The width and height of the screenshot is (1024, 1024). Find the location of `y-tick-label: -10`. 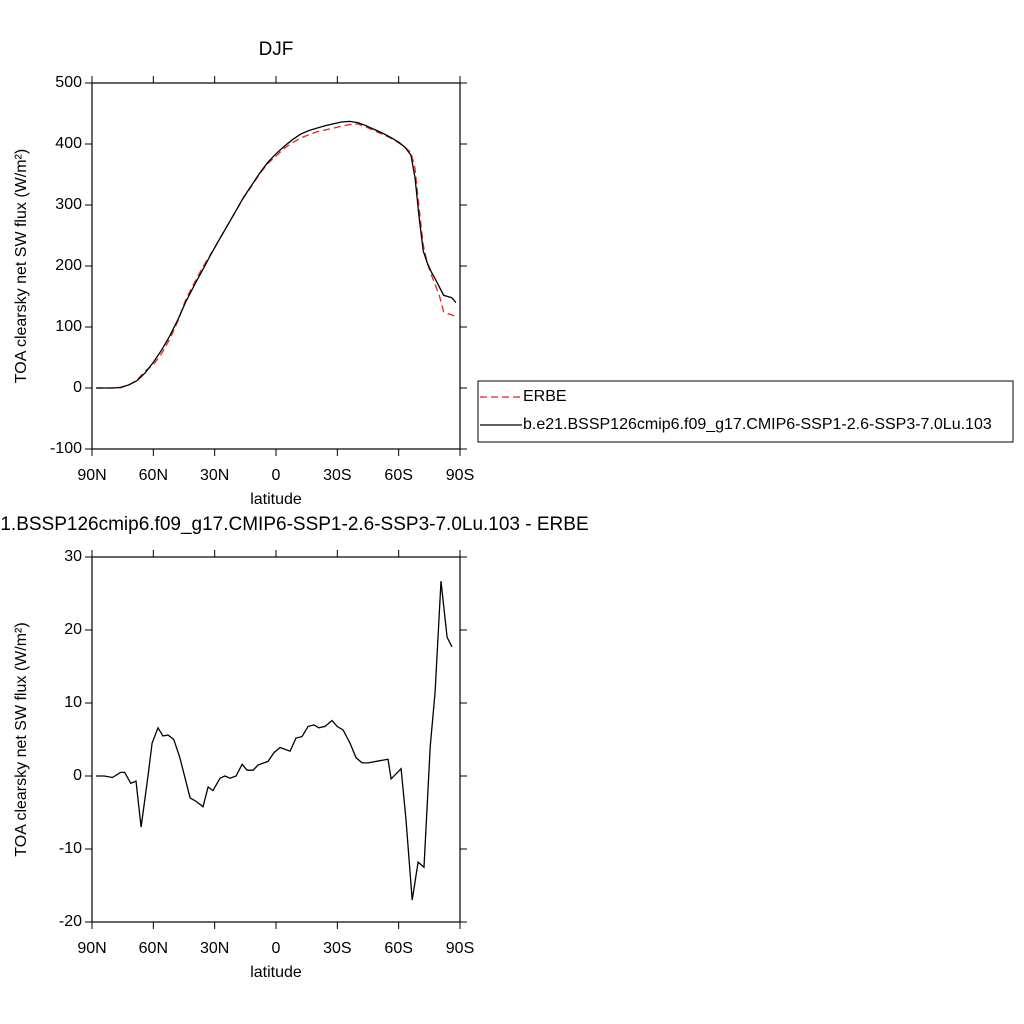

y-tick-label: -10 is located at coordinates (70, 848).